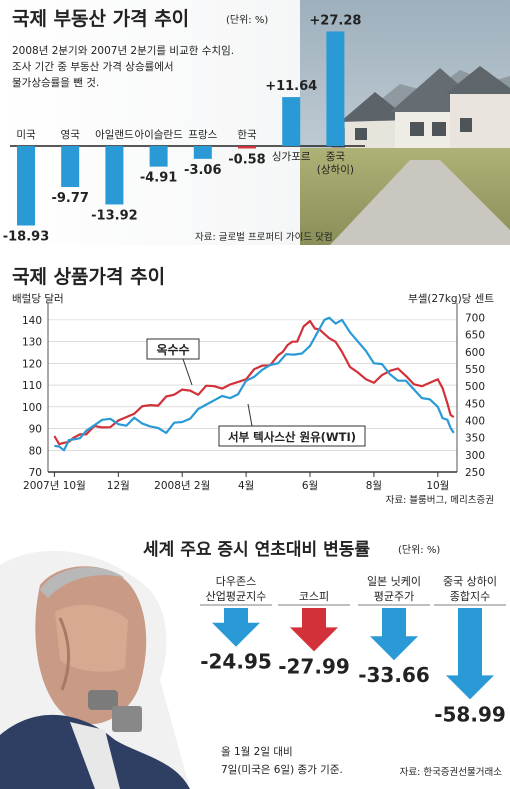 The image size is (510, 789). What do you see at coordinates (394, 675) in the screenshot?
I see `stock-value-label: -33.66` at bounding box center [394, 675].